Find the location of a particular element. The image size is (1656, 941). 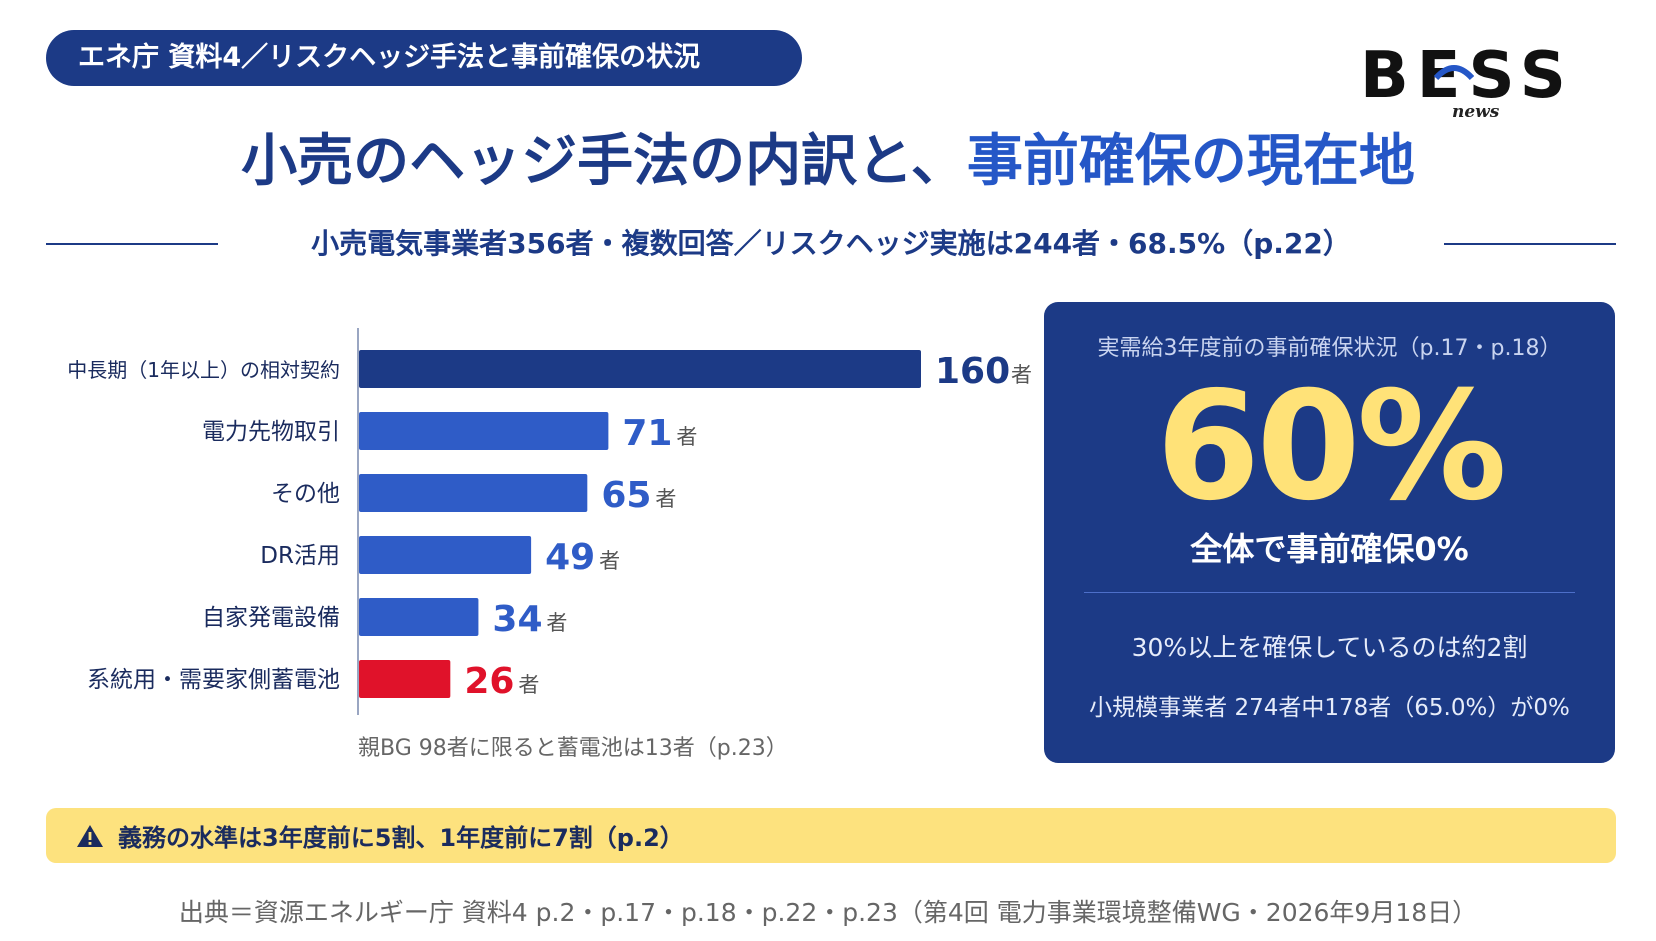

value-label: 160 is located at coordinates (972, 371).